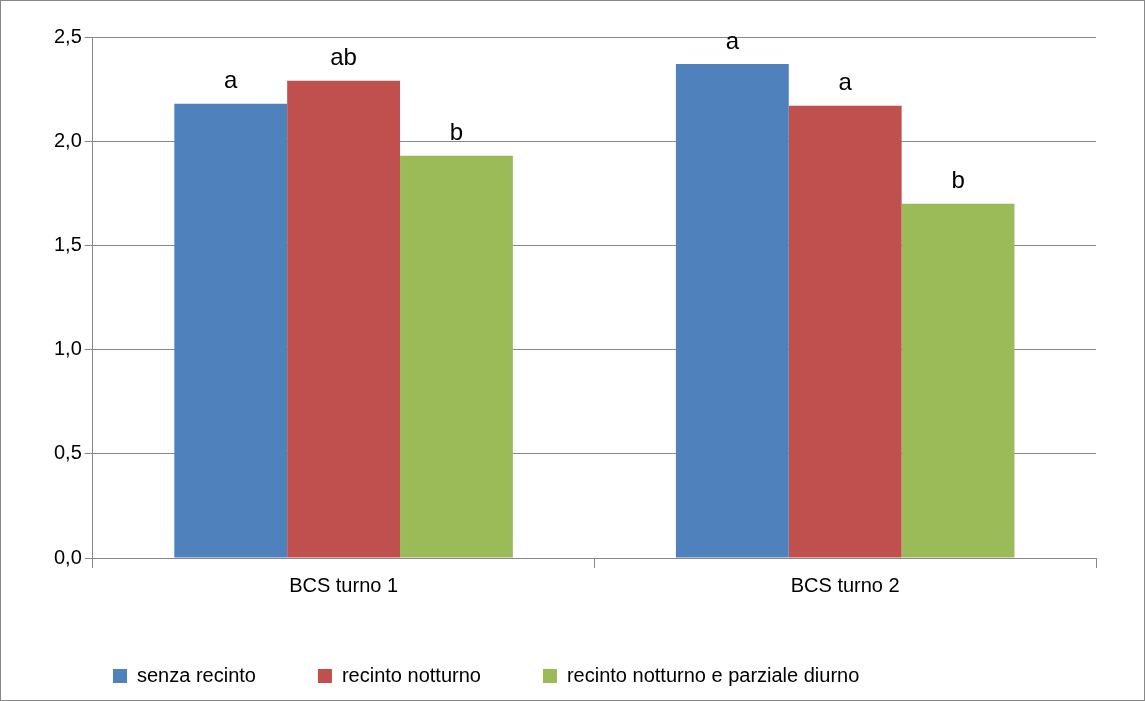 Image resolution: width=1145 pixels, height=701 pixels. Describe the element at coordinates (845, 584) in the screenshot. I see `x-tick-label: BCS turno 2` at that location.